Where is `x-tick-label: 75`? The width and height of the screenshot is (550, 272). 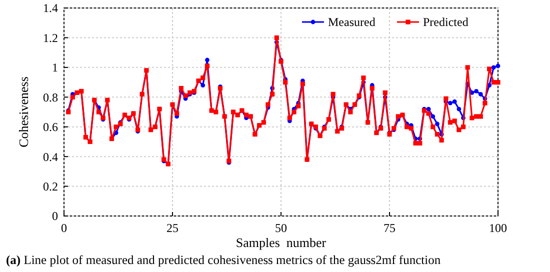 x-tick-label: 75 is located at coordinates (390, 228).